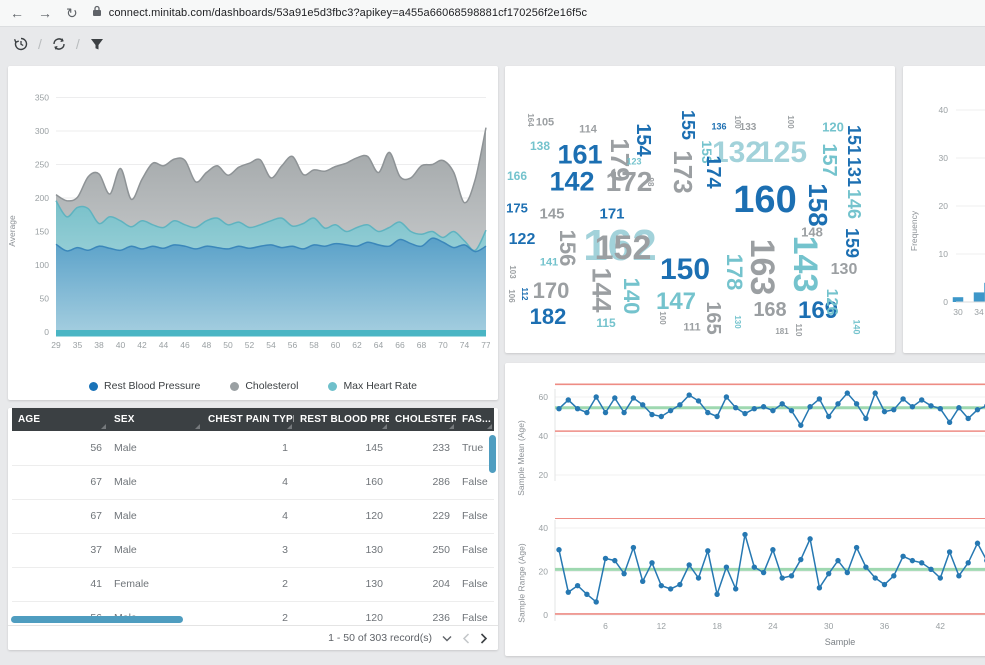  I want to click on cloud-word: 174, so click(713, 172).